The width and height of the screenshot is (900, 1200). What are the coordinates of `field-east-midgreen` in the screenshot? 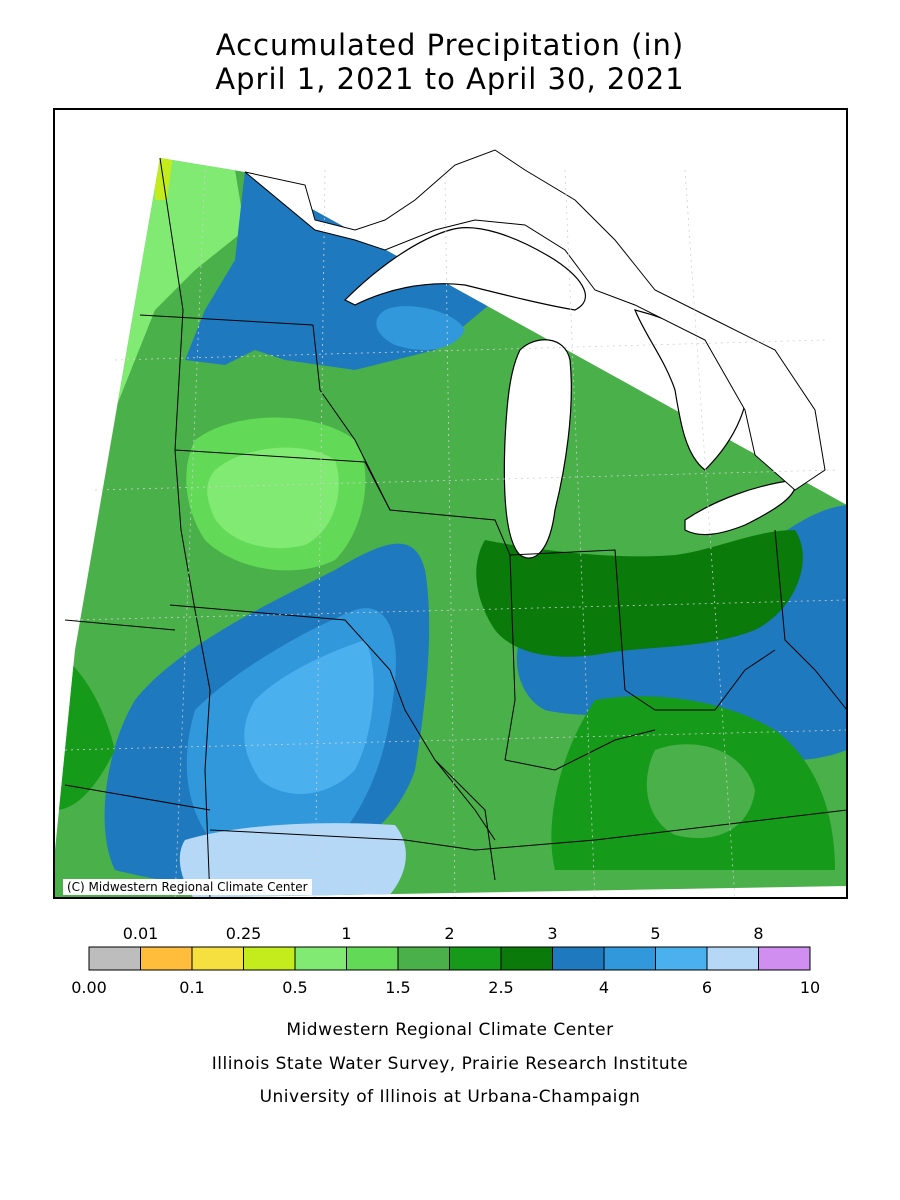 It's located at (700, 791).